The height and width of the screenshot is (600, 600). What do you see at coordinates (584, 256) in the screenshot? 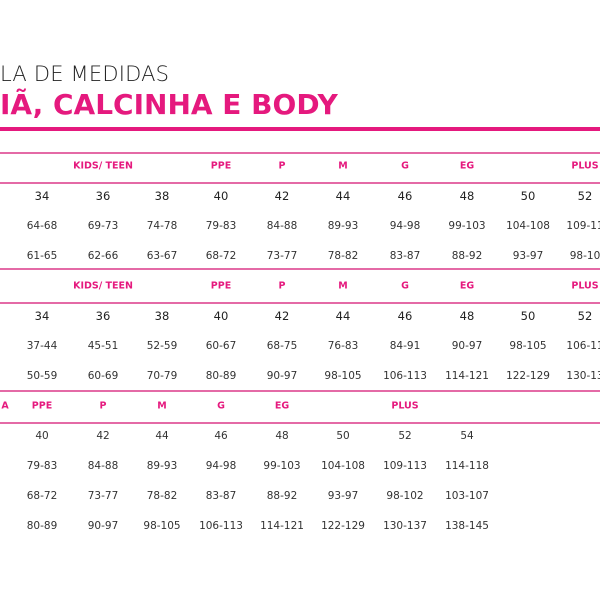
I see `table-cell: 98-10` at bounding box center [584, 256].